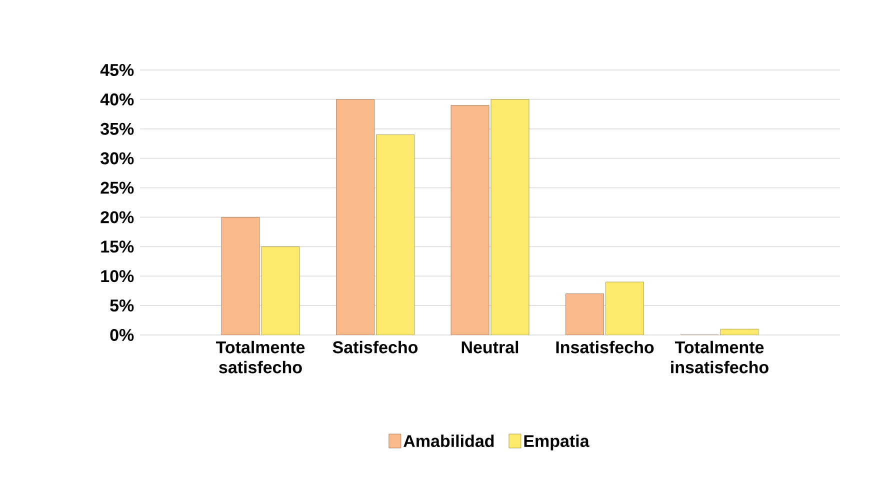 The height and width of the screenshot is (486, 890). What do you see at coordinates (117, 128) in the screenshot?
I see `y-tick-label: 35%` at bounding box center [117, 128].